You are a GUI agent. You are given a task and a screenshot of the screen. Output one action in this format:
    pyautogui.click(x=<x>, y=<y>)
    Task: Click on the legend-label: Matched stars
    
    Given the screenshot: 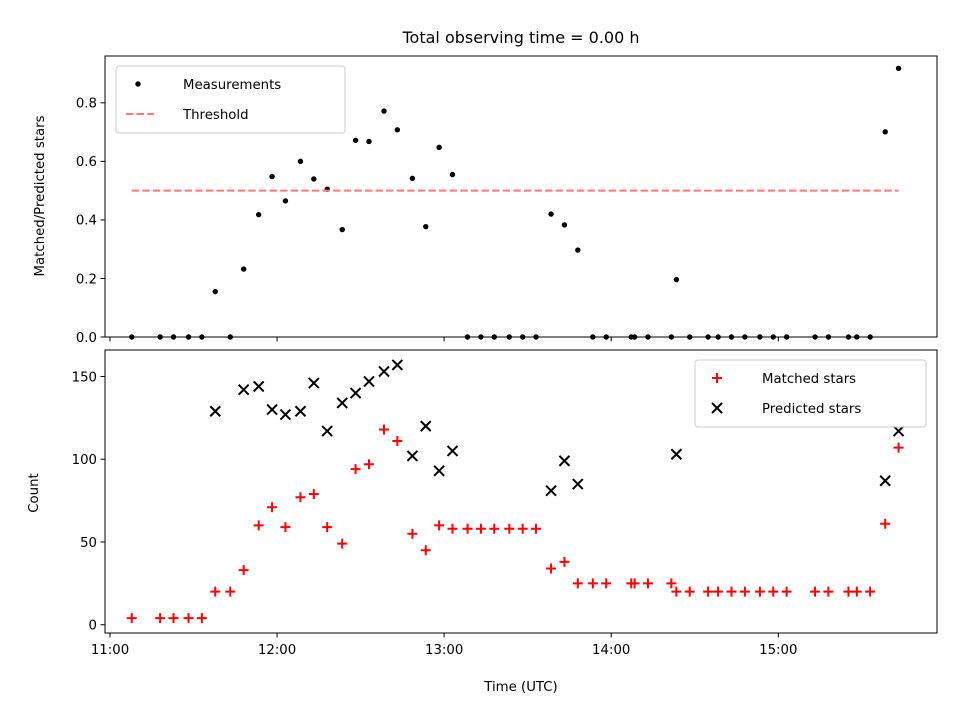 What is the action you would take?
    pyautogui.click(x=809, y=379)
    